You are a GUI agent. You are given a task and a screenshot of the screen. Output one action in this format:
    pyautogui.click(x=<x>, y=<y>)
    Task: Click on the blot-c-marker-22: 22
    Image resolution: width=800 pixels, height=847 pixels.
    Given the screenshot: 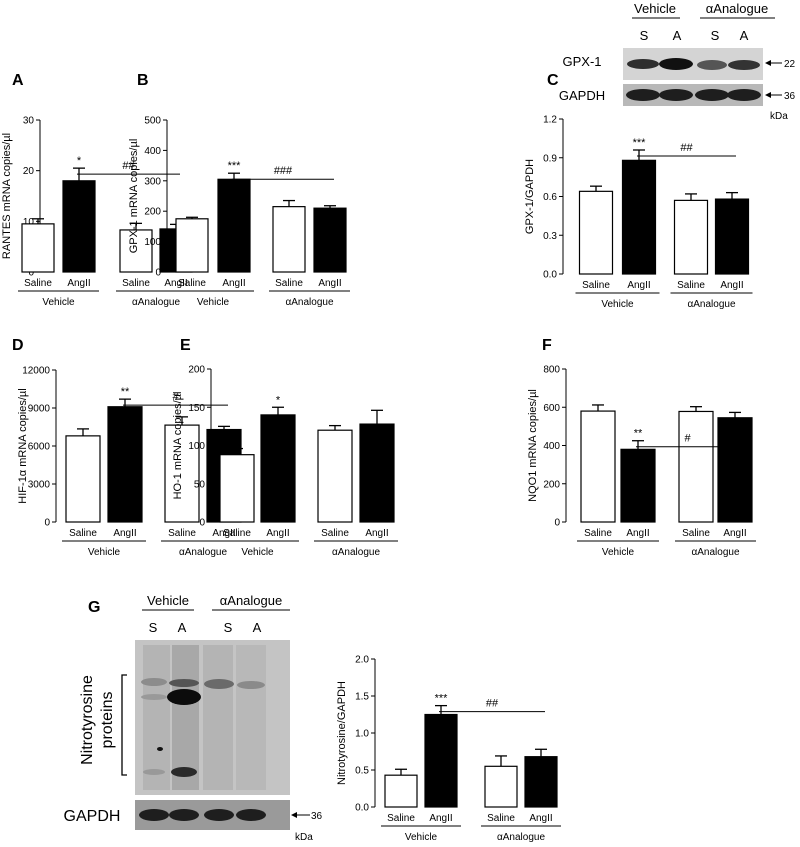 What is the action you would take?
    pyautogui.click(x=790, y=64)
    